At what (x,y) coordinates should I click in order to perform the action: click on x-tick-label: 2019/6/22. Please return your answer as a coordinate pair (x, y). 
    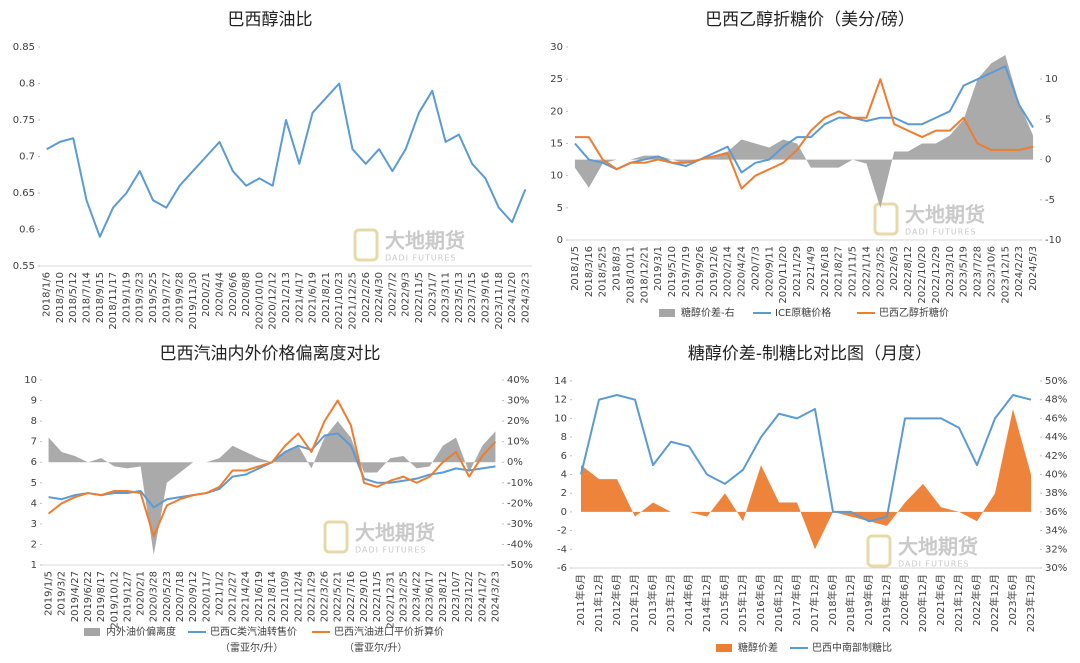
    Looking at the image, I should click on (88, 596).